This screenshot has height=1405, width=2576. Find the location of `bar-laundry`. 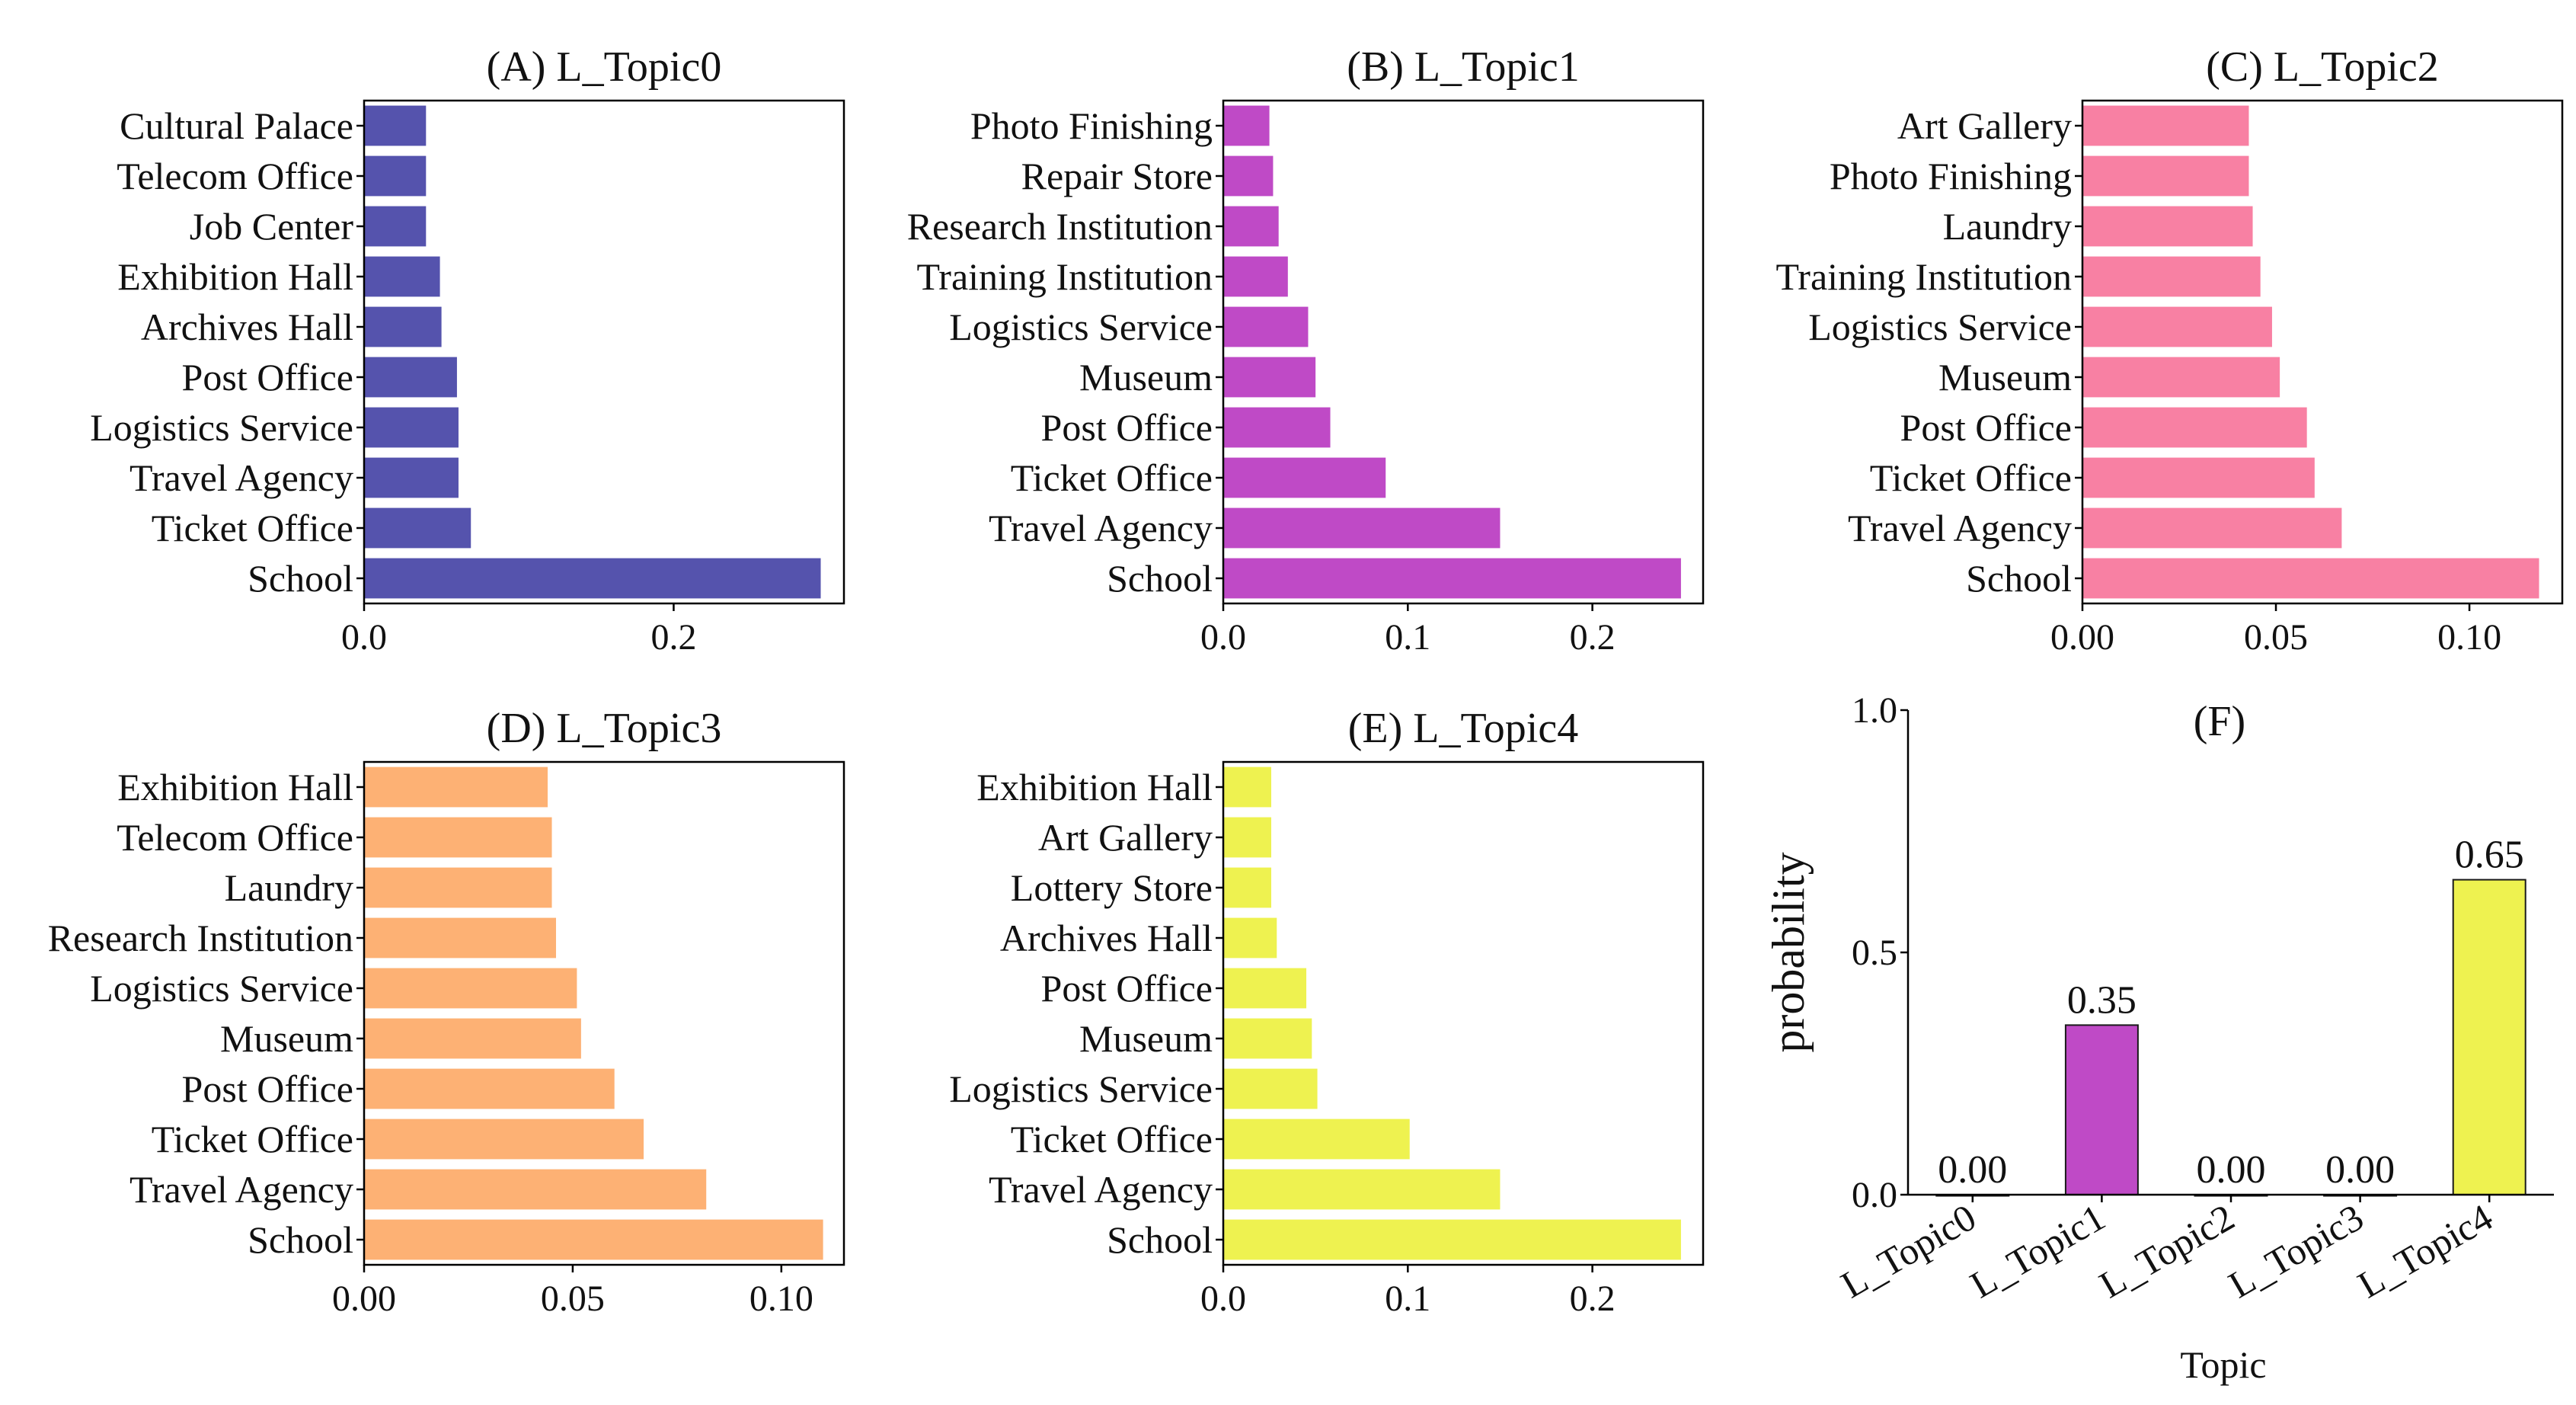

bar-laundry is located at coordinates (2167, 226).